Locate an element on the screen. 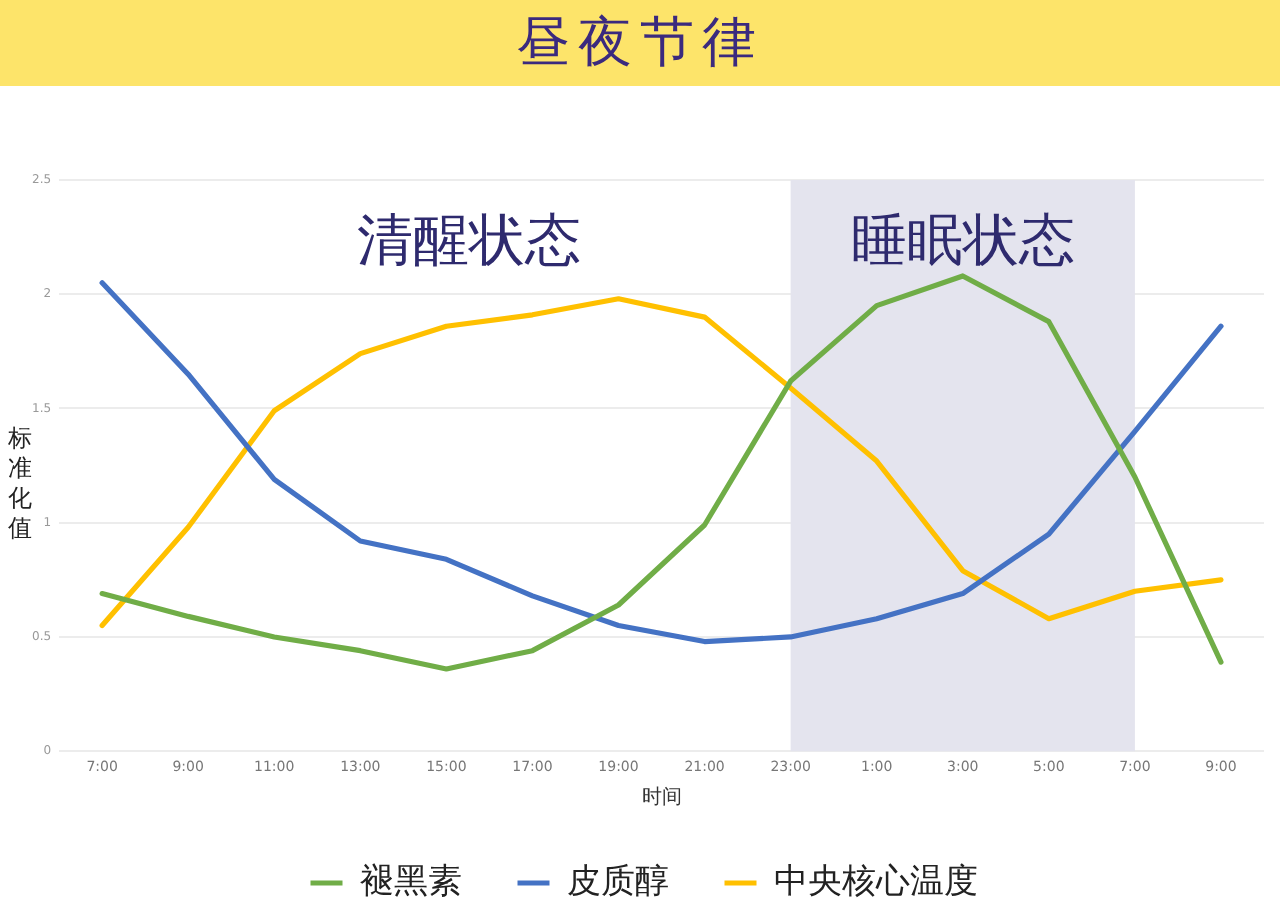 Image resolution: width=1280 pixels, height=920 pixels. legend-label: 褪黑素 is located at coordinates (410, 881).